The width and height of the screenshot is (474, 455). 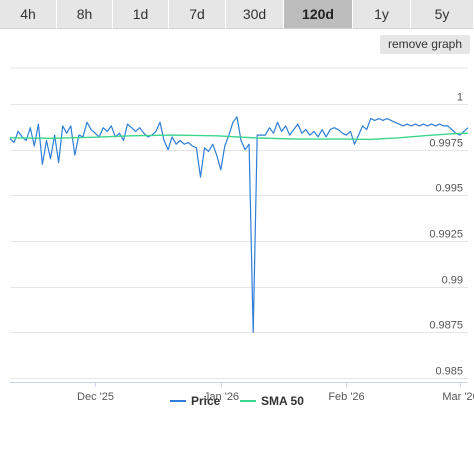 What do you see at coordinates (221, 397) in the screenshot?
I see `x-tick-label: Jan '26` at bounding box center [221, 397].